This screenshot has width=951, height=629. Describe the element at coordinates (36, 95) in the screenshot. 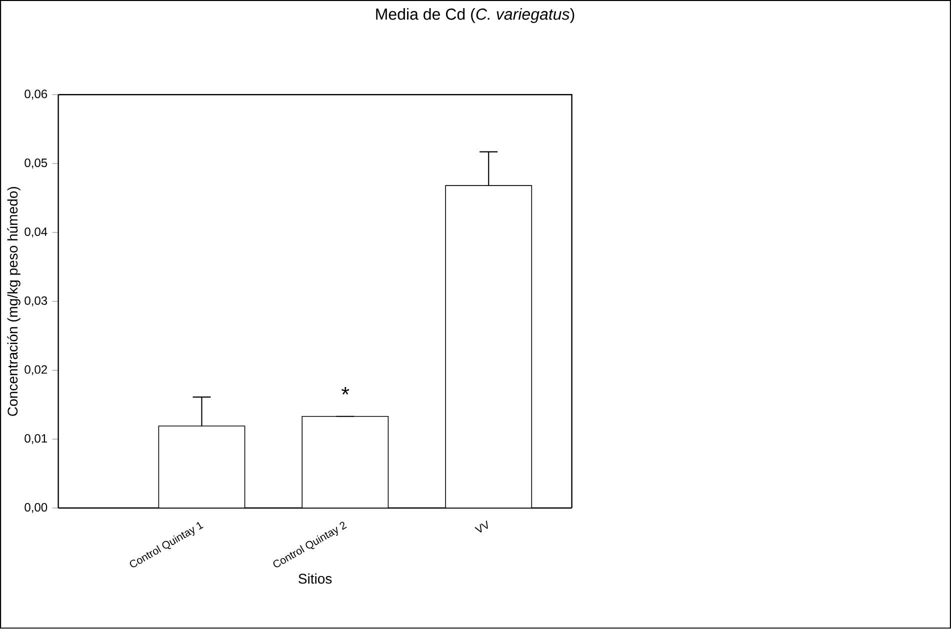

I see `y-tick-label: 0,06` at that location.